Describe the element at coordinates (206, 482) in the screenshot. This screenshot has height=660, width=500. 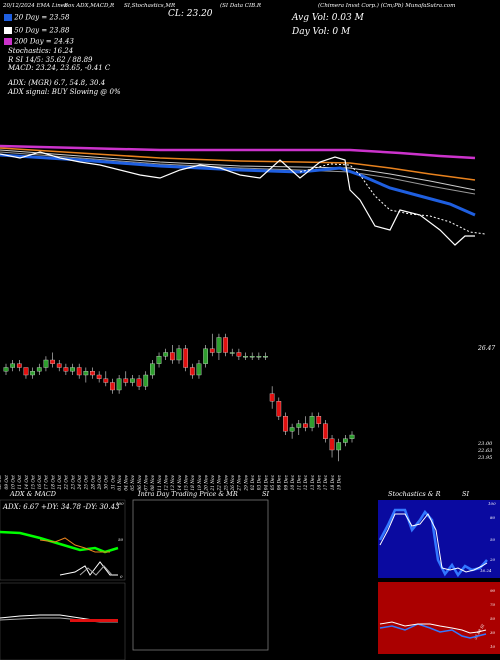
I see `date-tick-label: 20 Nov` at that location.